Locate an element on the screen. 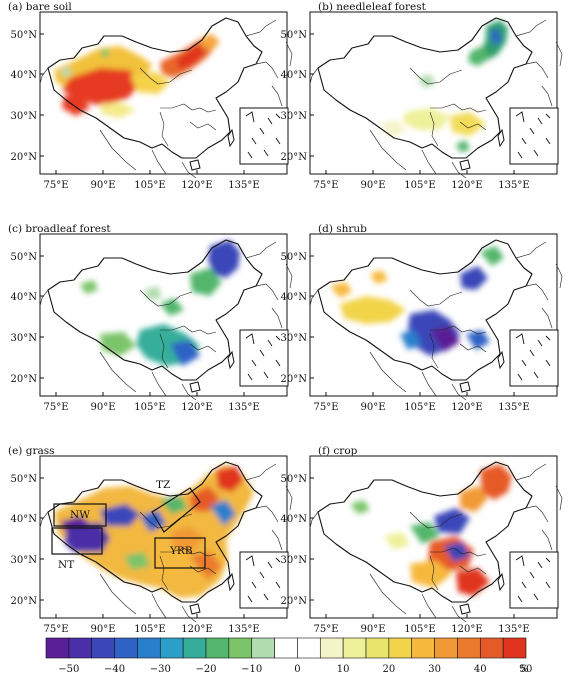 This screenshot has width=568, height=676. colorbar-label: −40 is located at coordinates (114, 669).